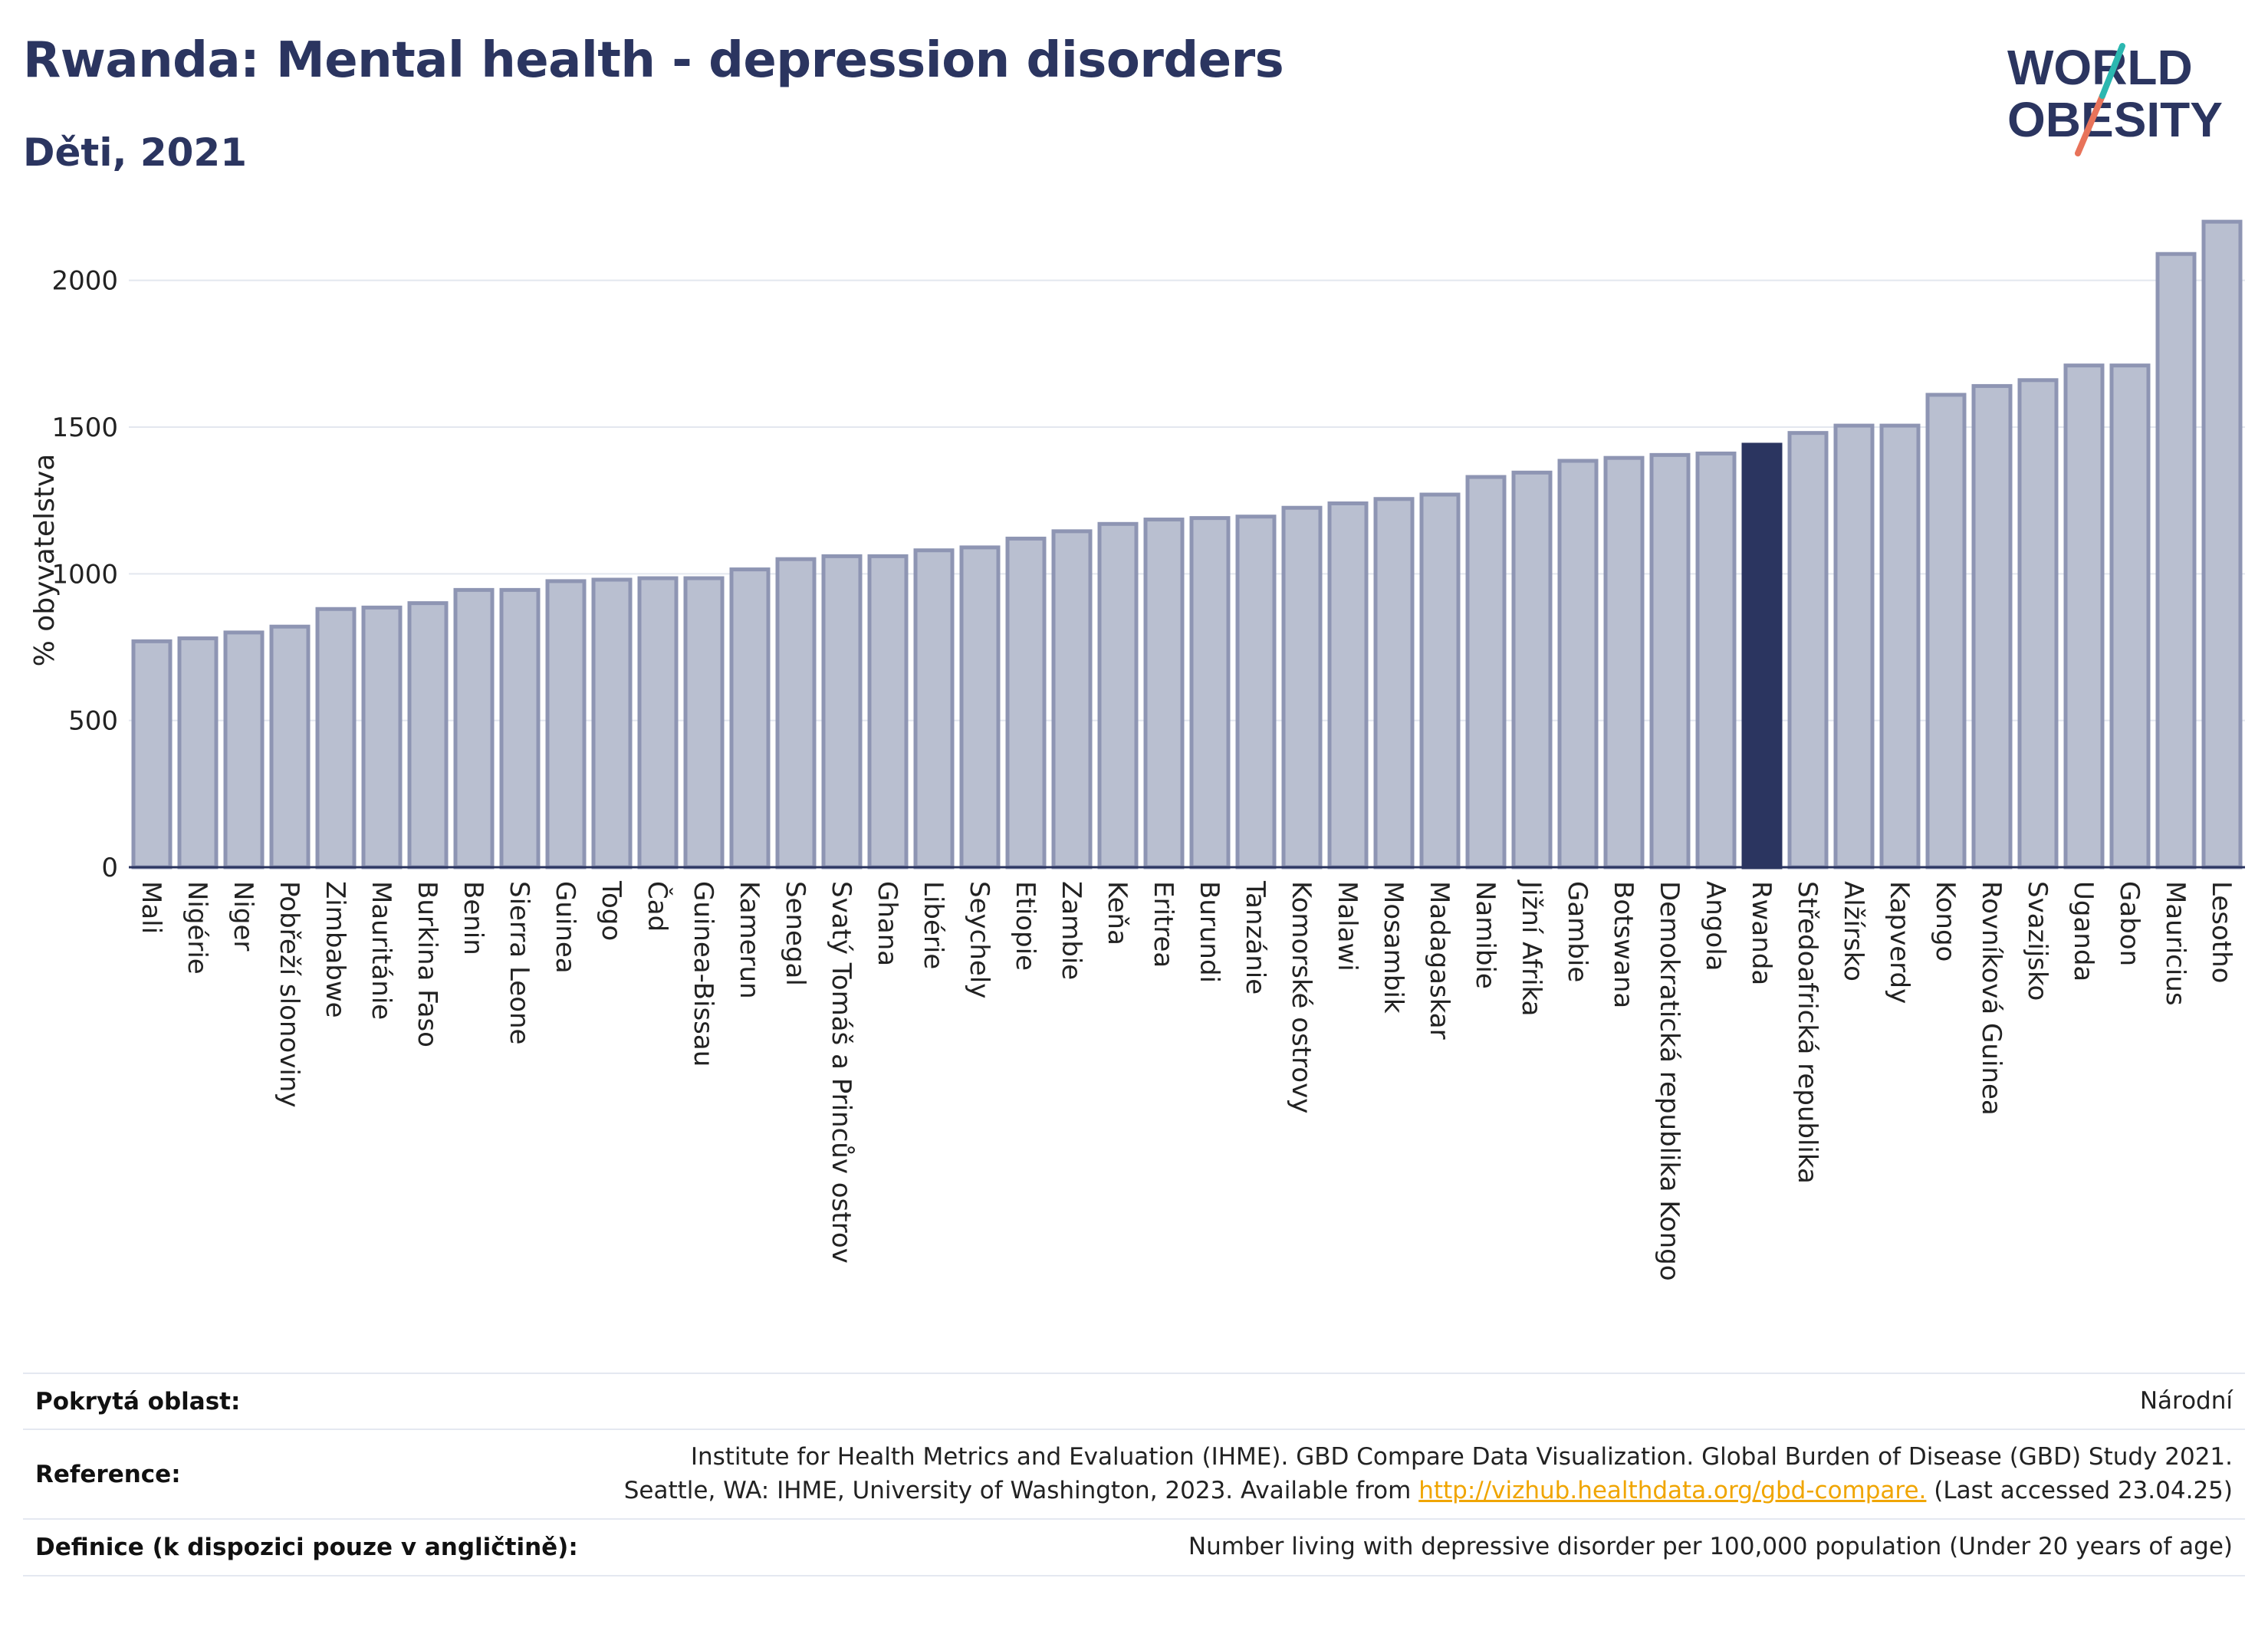  I want to click on x-tick-label: Svazijsko, so click(2037, 941).